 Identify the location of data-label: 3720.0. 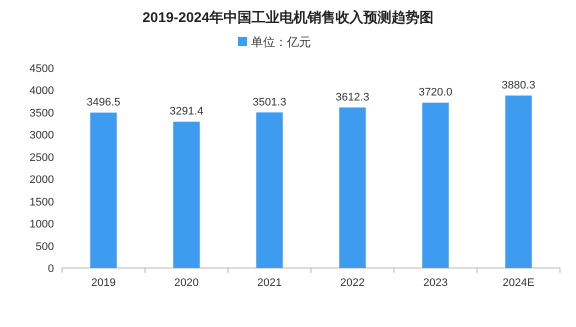
(435, 92).